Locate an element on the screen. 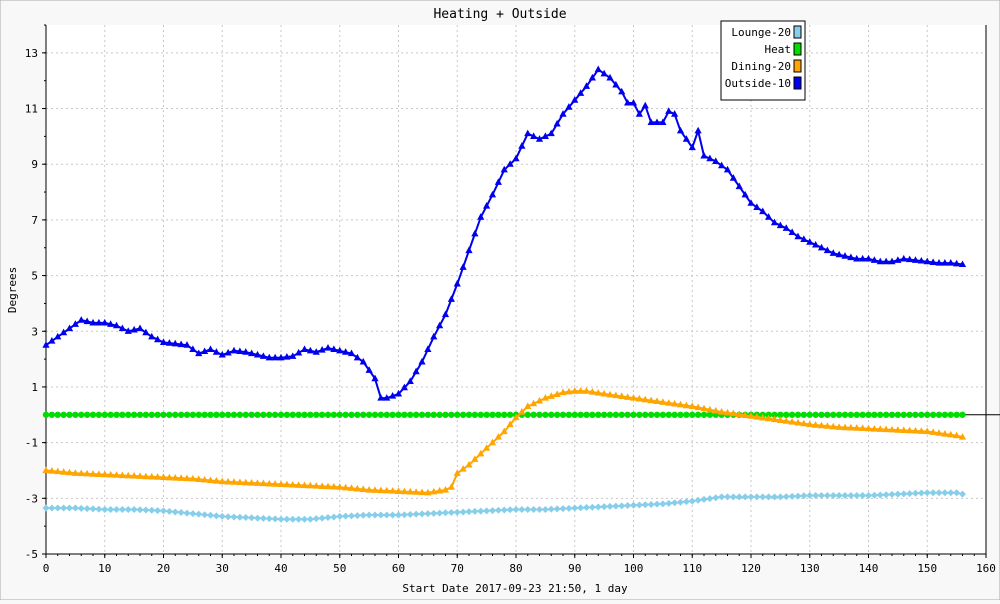 The height and width of the screenshot is (604, 1000). y-tick-label: 5 is located at coordinates (34, 276).